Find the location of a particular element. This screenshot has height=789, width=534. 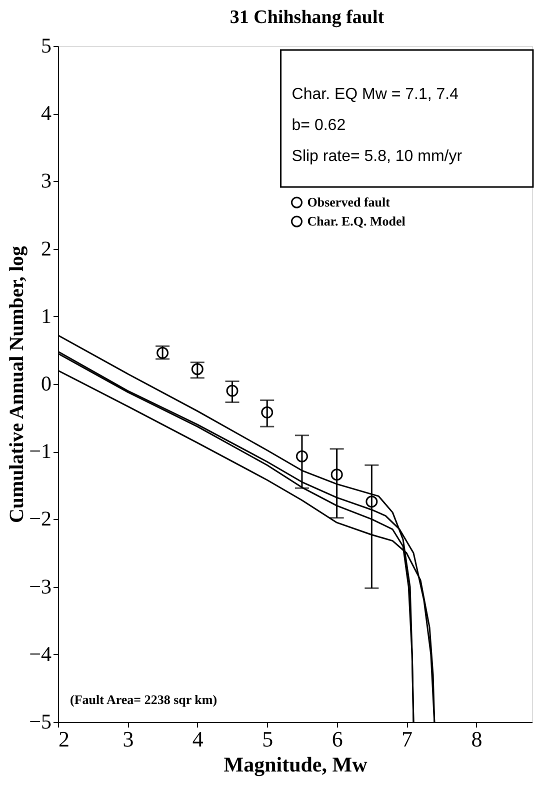

y-tick-label: 2 is located at coordinates (46, 248).